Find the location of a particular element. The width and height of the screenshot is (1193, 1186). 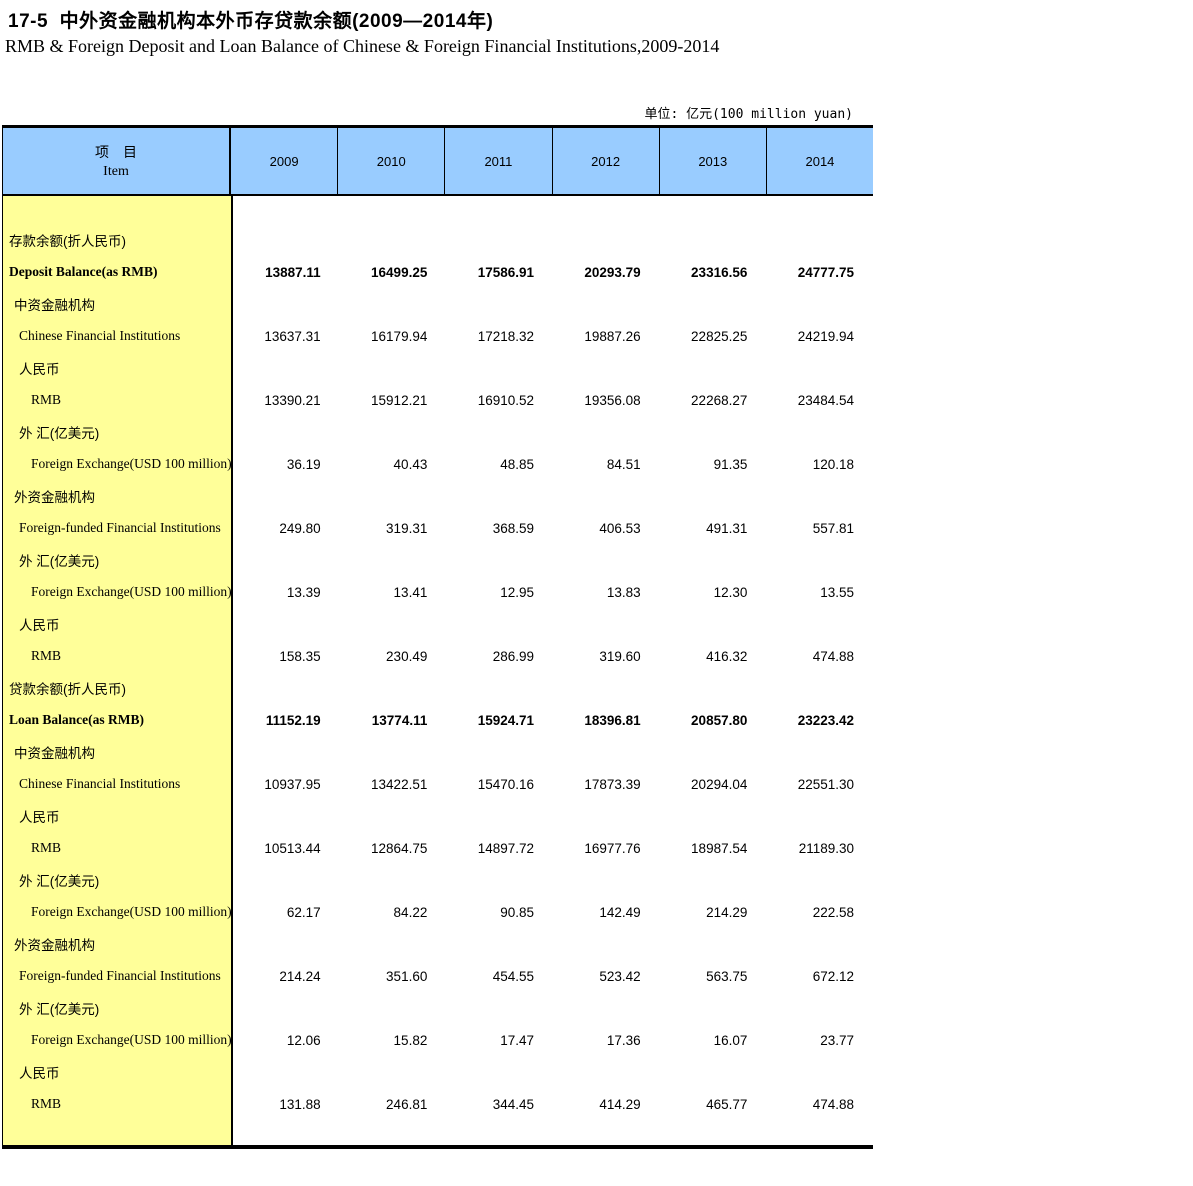

cell-value: 142.49 is located at coordinates (620, 912).